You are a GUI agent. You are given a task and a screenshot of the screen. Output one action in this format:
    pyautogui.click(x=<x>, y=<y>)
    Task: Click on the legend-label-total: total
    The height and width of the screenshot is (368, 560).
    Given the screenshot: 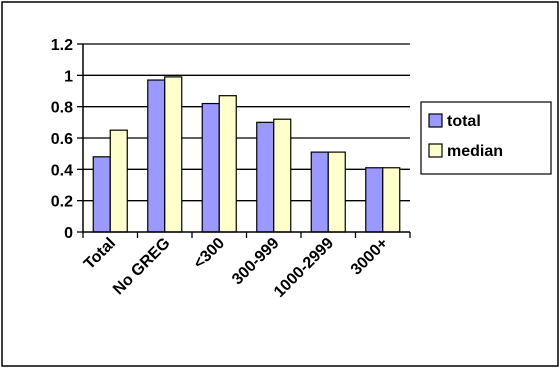 What is the action you would take?
    pyautogui.click(x=464, y=121)
    